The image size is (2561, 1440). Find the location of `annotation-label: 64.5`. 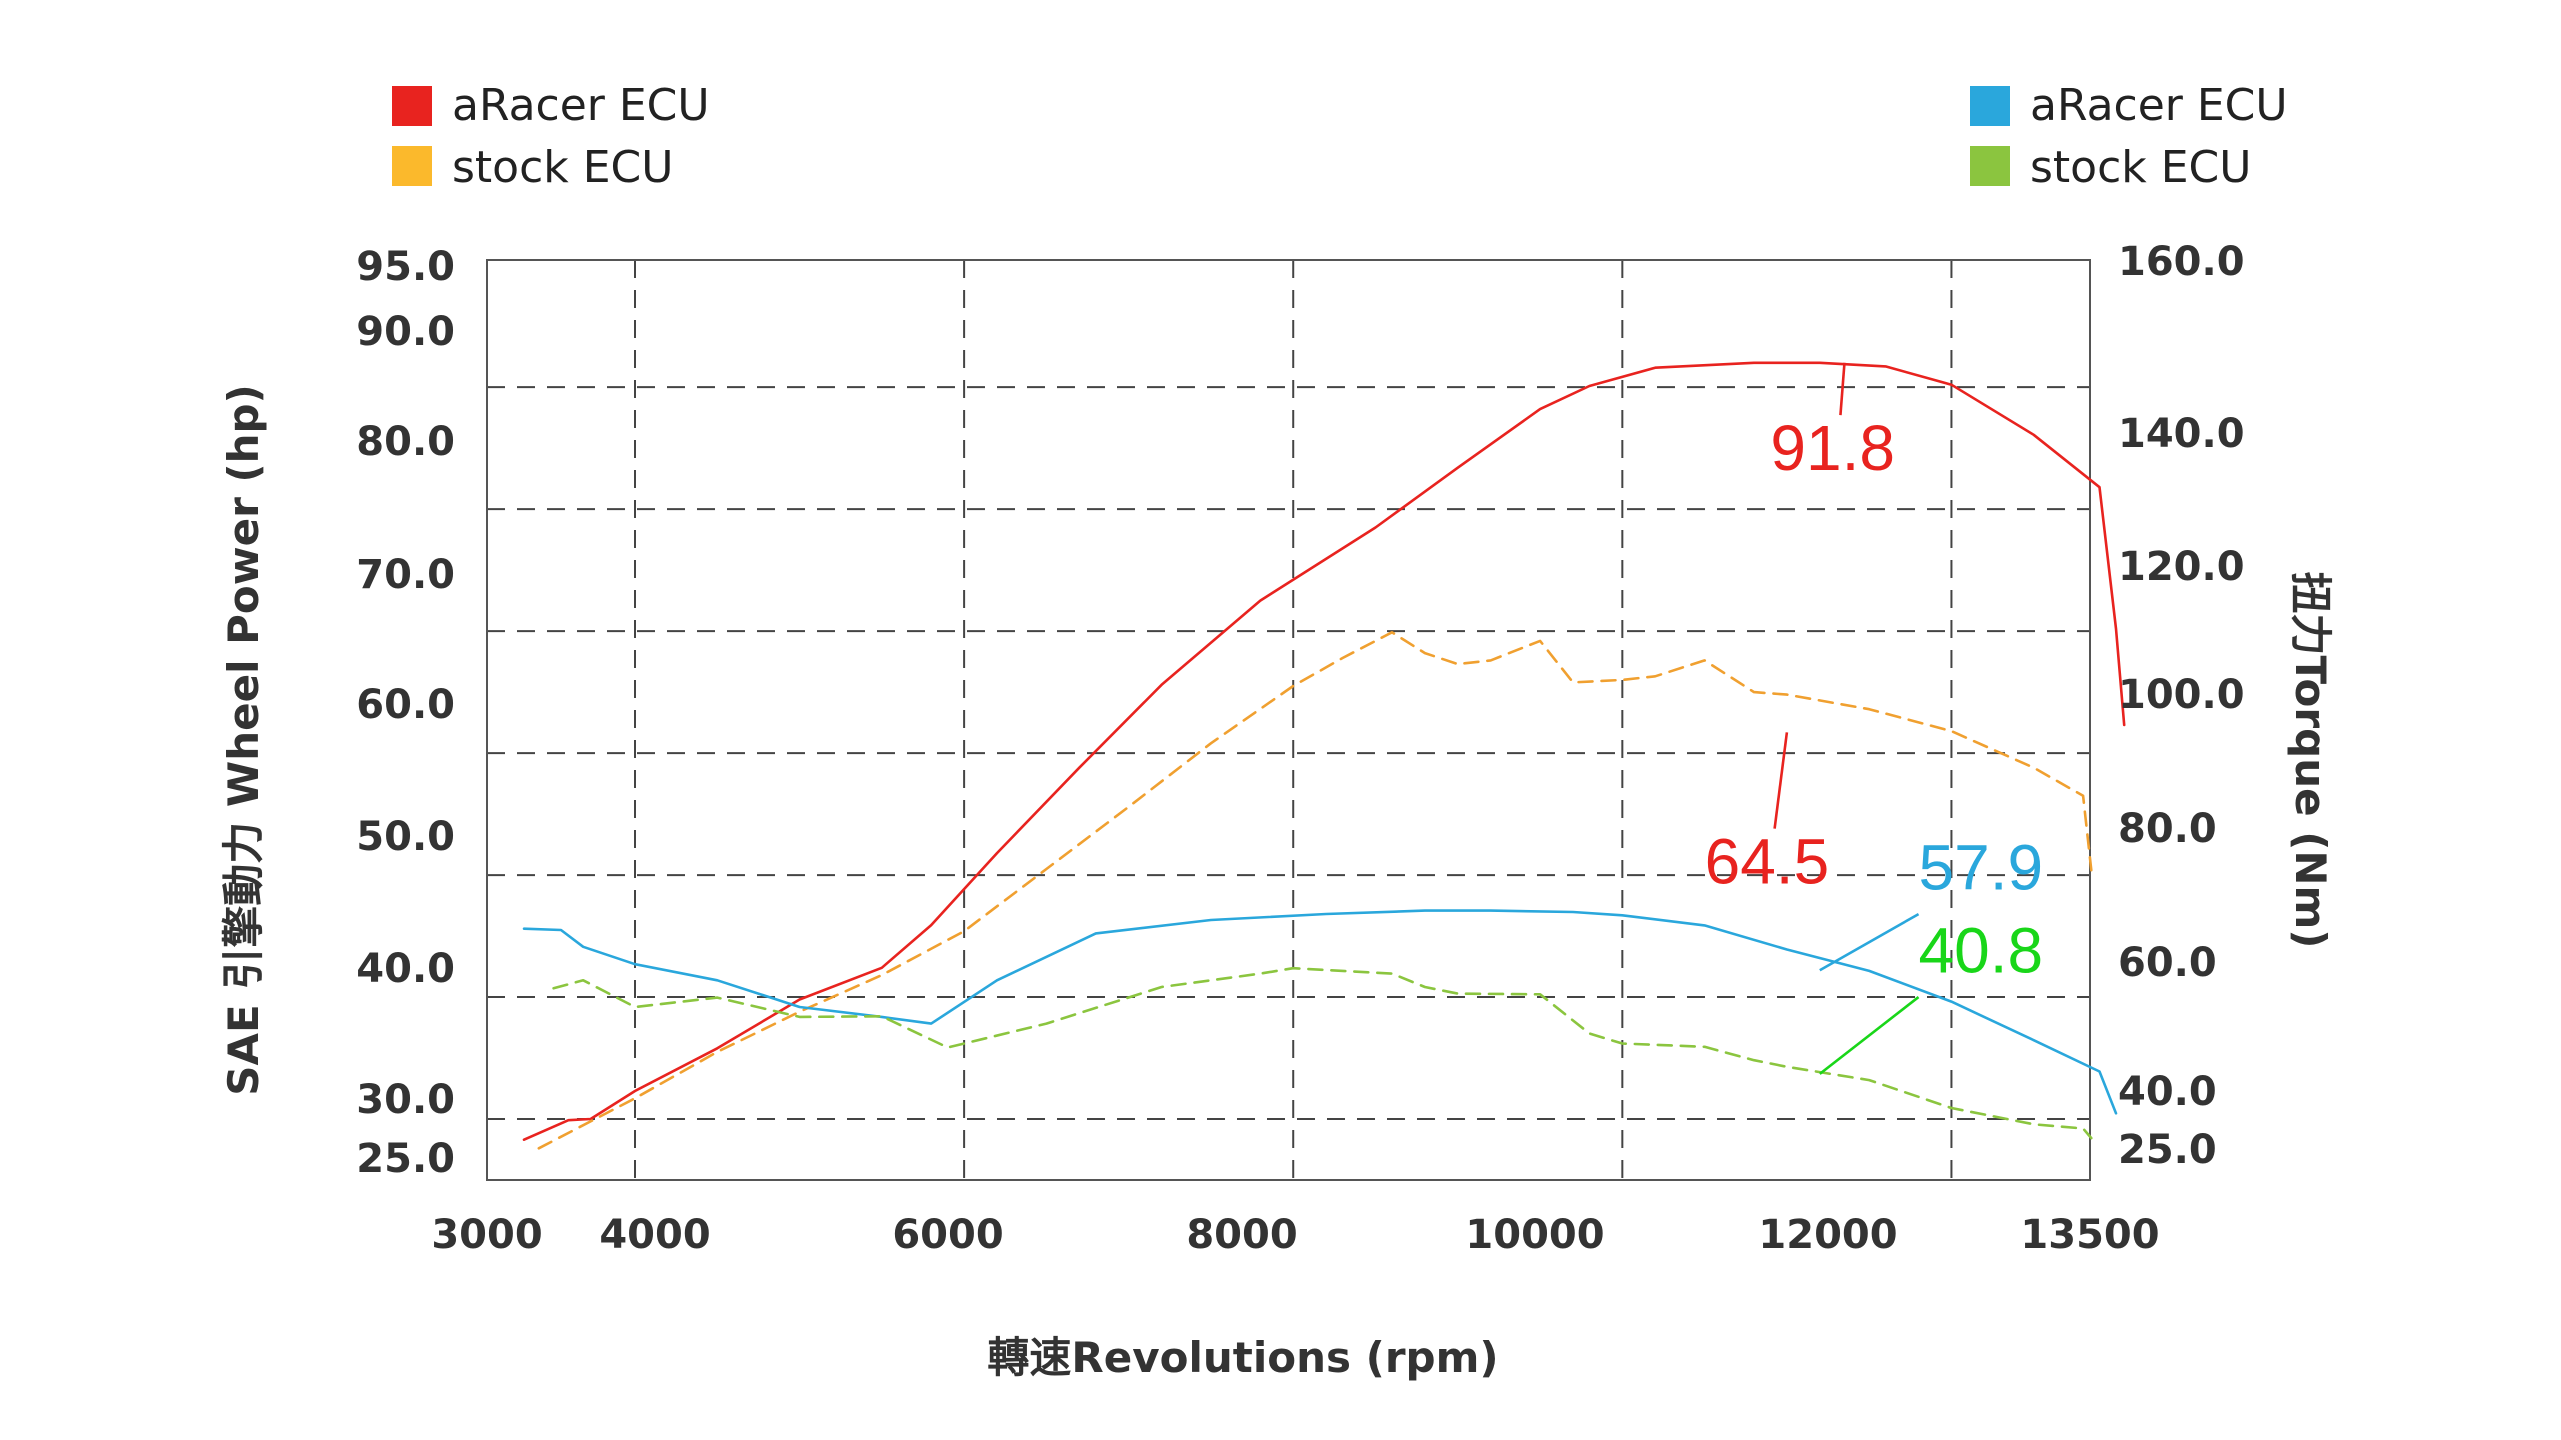

annotation-label: 64.5 is located at coordinates (1767, 862).